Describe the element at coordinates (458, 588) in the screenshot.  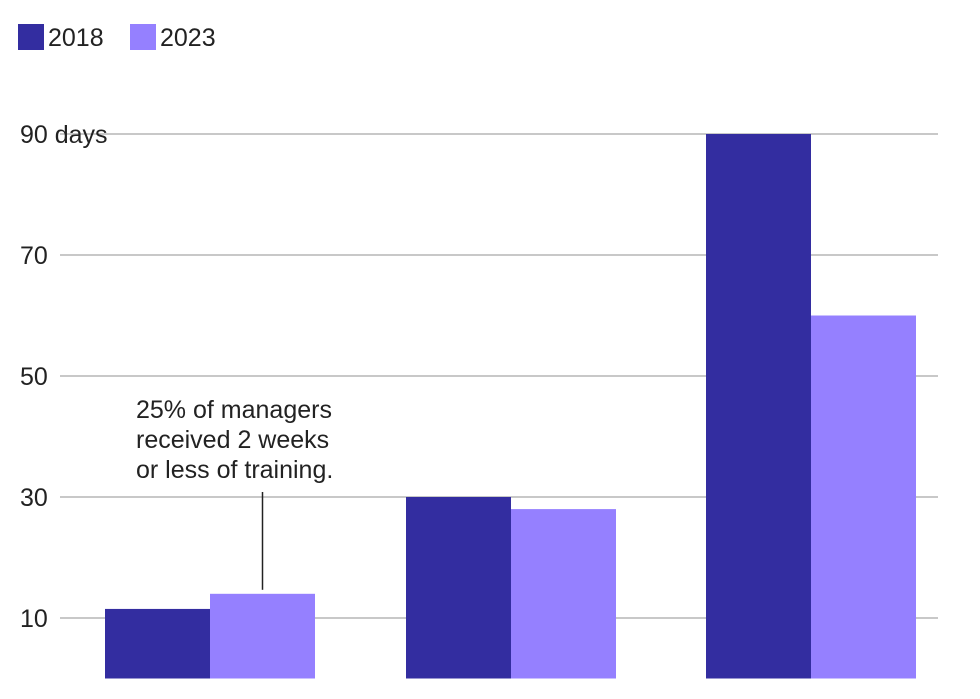
I see `bar-2018-cat2` at that location.